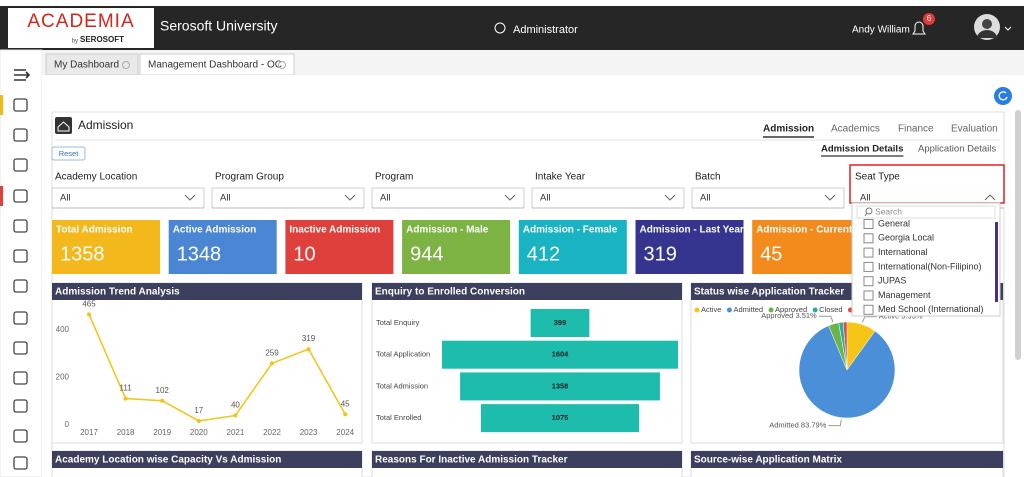 The image size is (1024, 477). What do you see at coordinates (447, 230) in the screenshot?
I see `kpi-label: Admission - Male` at bounding box center [447, 230].